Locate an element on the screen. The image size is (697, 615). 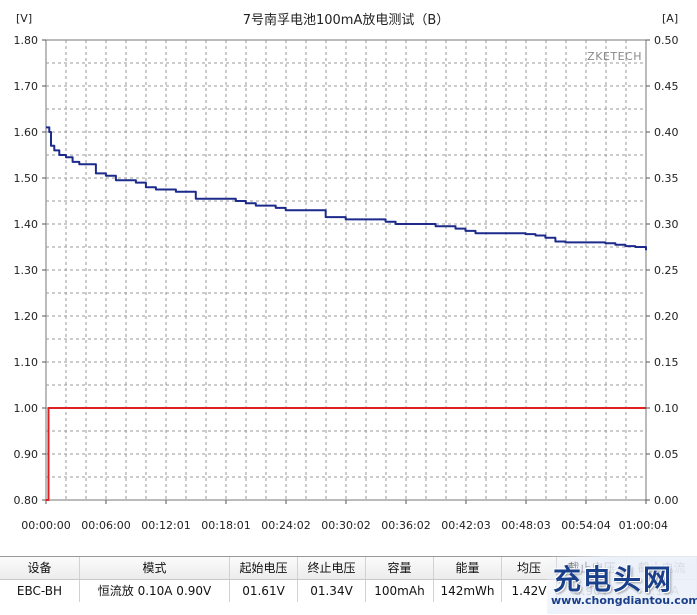
left-axis-tick-label: 0.80 is located at coordinates (26, 500).